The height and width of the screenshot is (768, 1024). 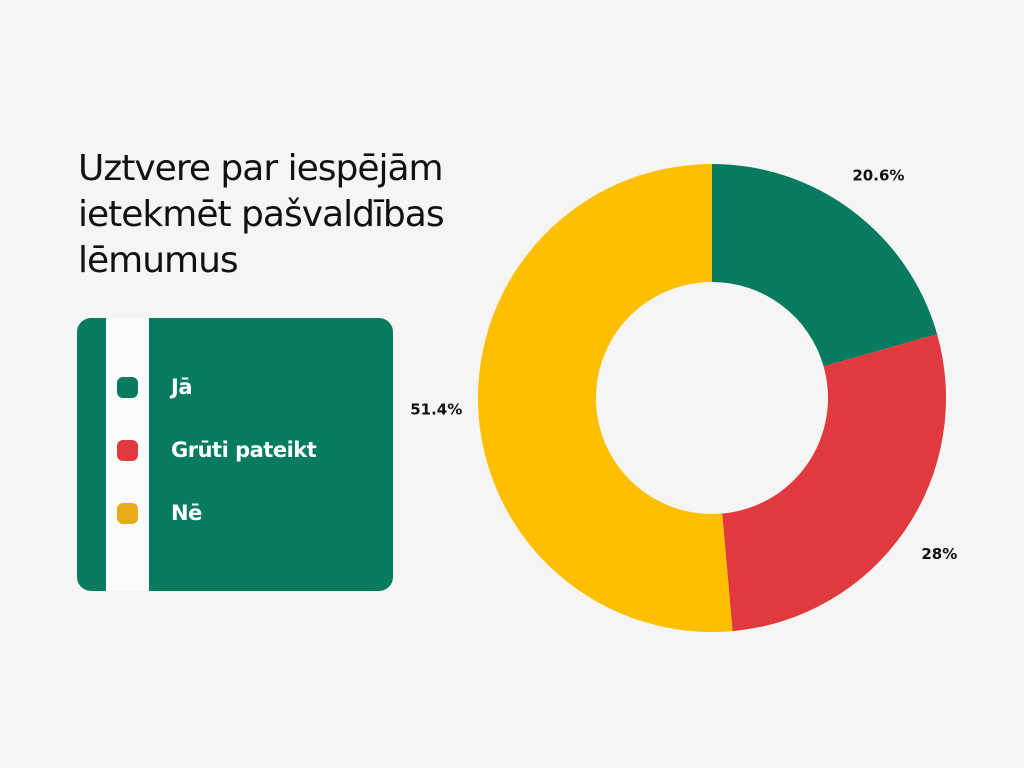 I want to click on donut-label-3: 51.4%, so click(x=436, y=410).